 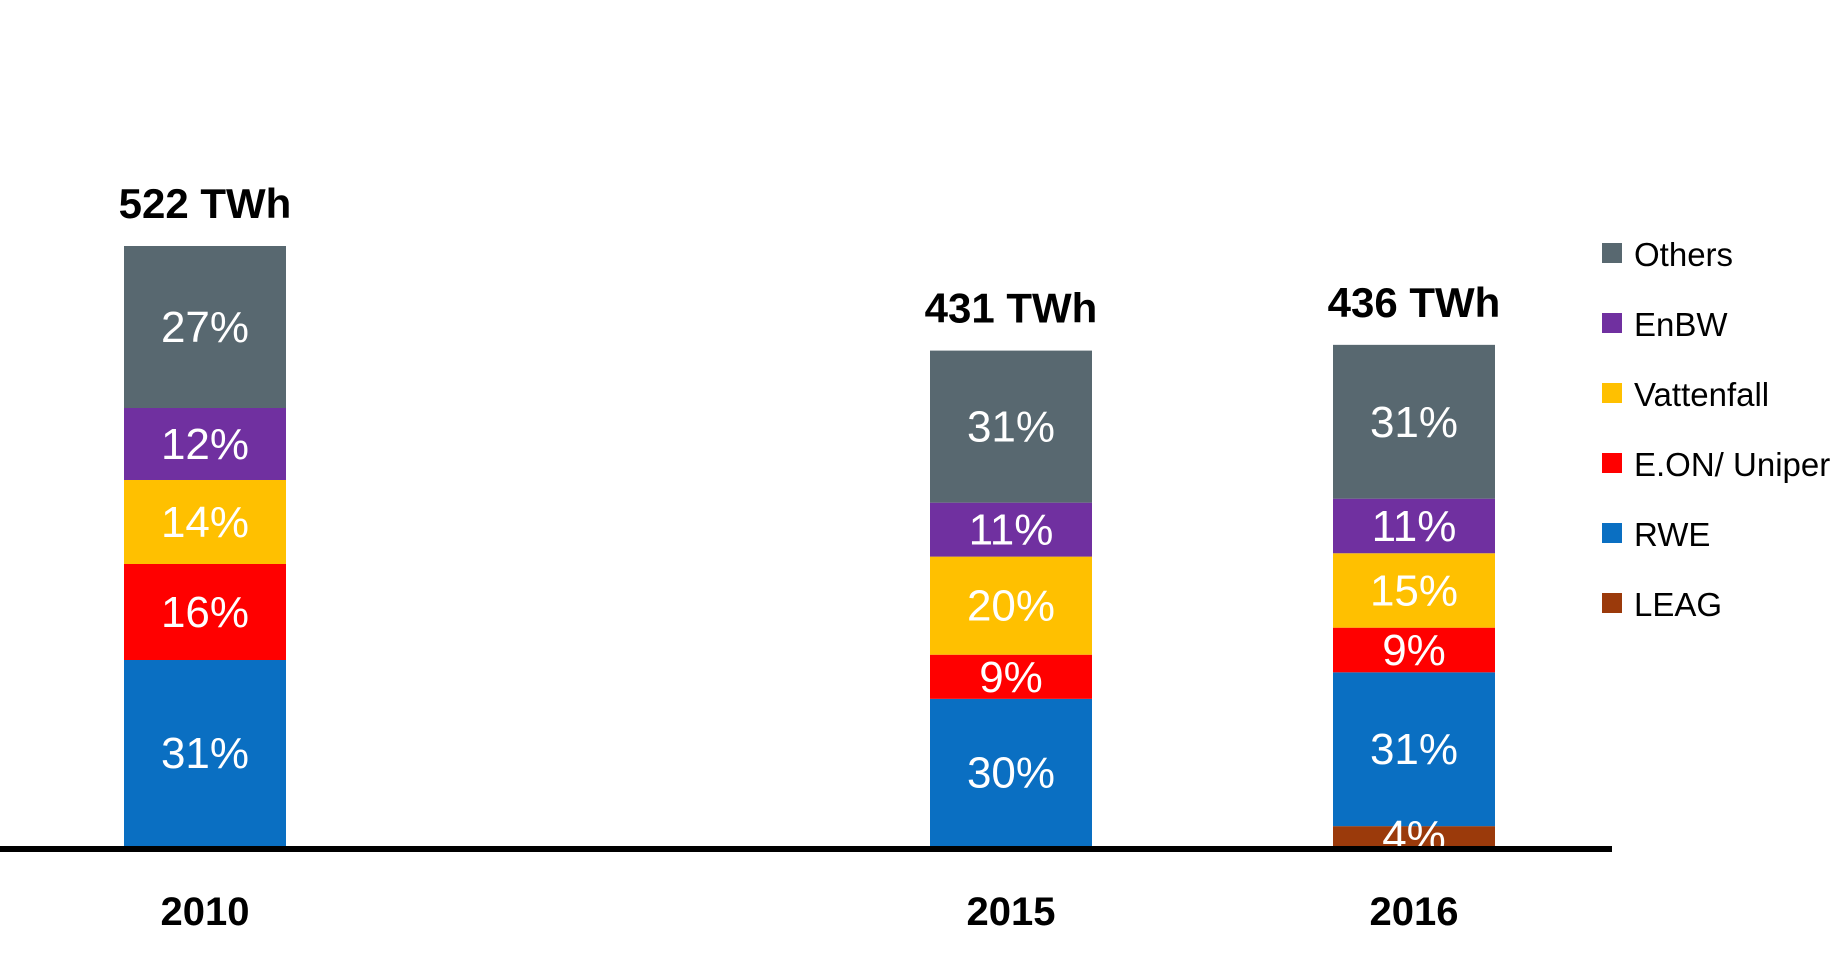 I want to click on data-label-rwe-2010: 31%, so click(x=205, y=753).